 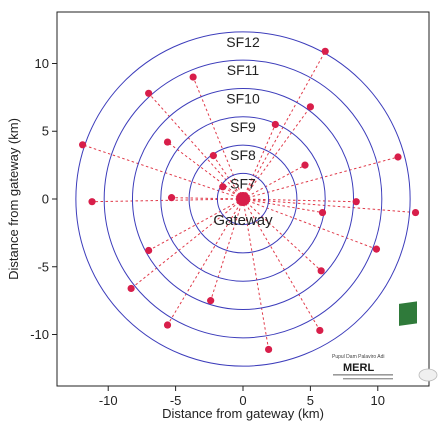 I want to click on x-tick-label: 10, so click(x=378, y=400).